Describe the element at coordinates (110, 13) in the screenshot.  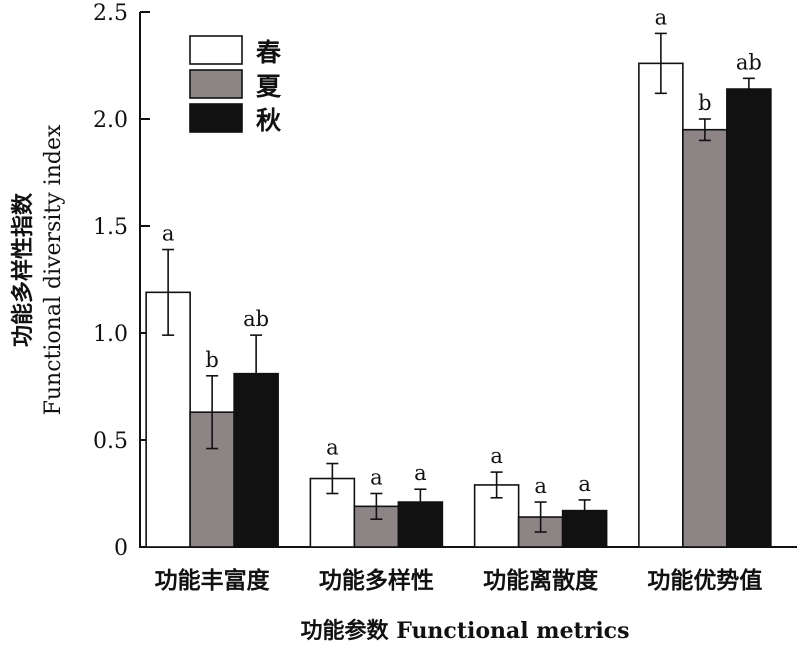
I see `y-tick-label: 2.5` at that location.